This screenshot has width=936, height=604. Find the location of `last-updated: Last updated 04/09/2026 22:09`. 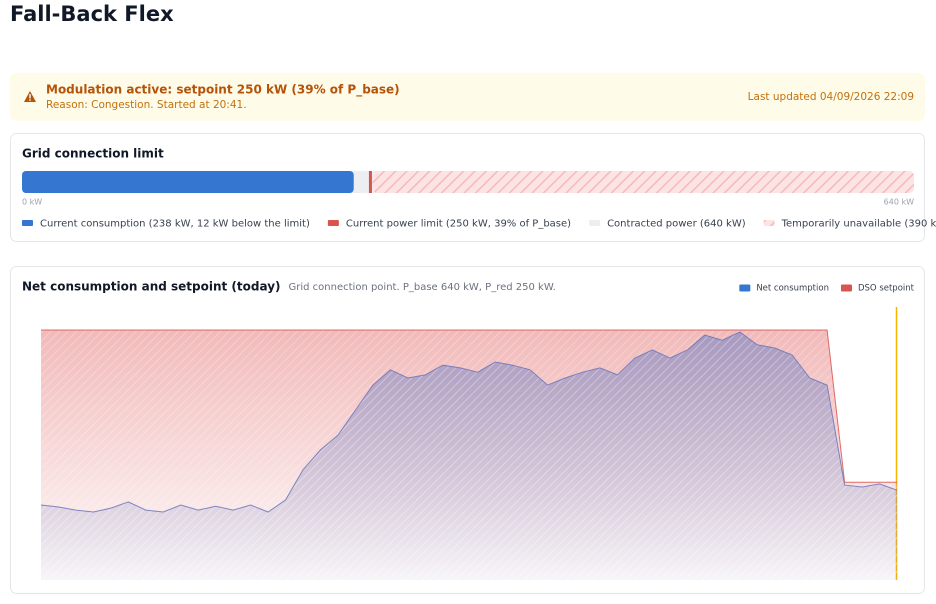

last-updated: Last updated 04/09/2026 22:09 is located at coordinates (831, 97).